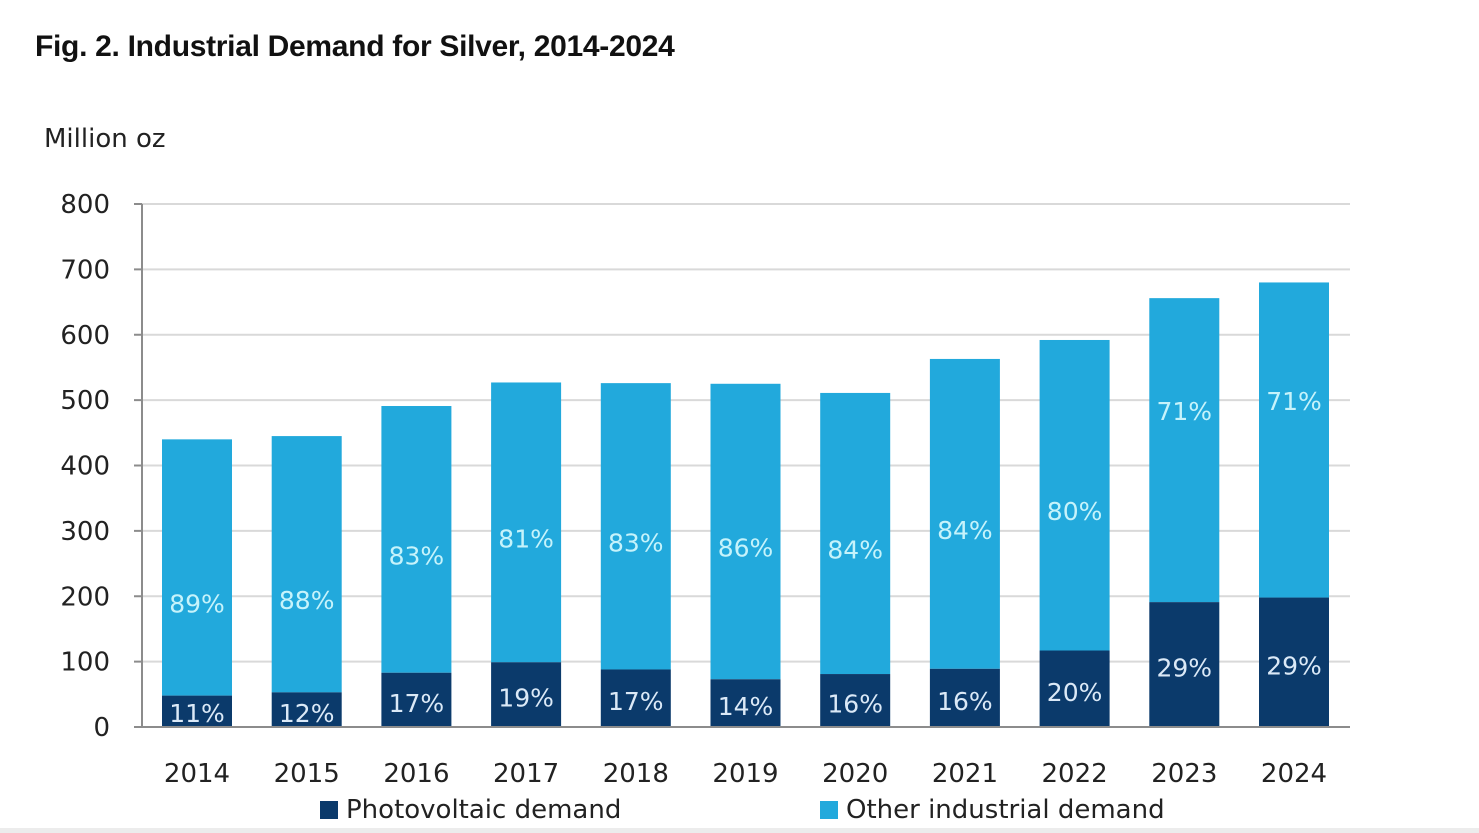  I want to click on label-other-share: 88%, so click(307, 600).